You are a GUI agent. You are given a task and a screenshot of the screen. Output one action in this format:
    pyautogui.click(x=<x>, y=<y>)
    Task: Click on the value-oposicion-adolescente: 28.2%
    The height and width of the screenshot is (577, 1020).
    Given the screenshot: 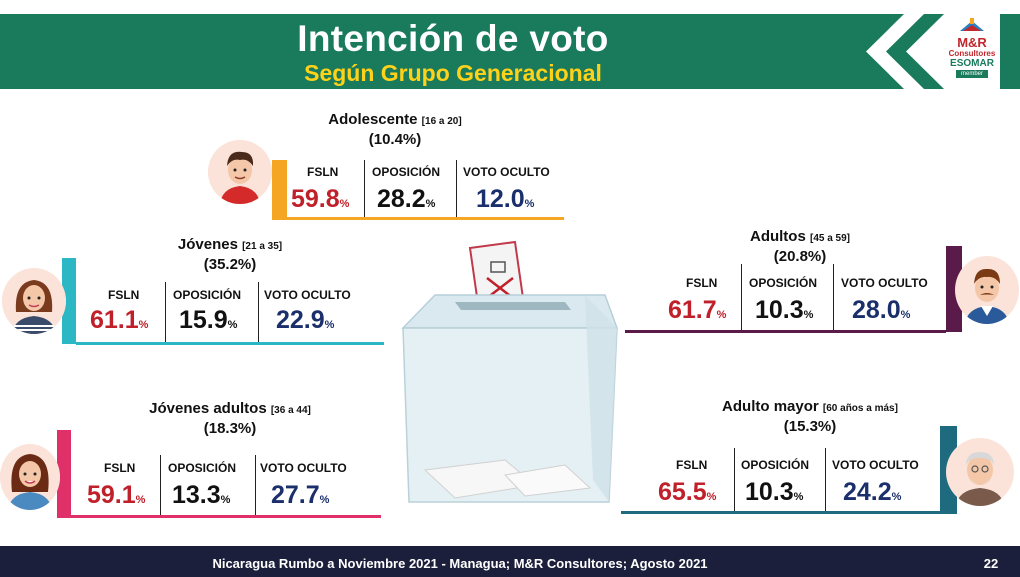 What is the action you would take?
    pyautogui.click(x=406, y=199)
    